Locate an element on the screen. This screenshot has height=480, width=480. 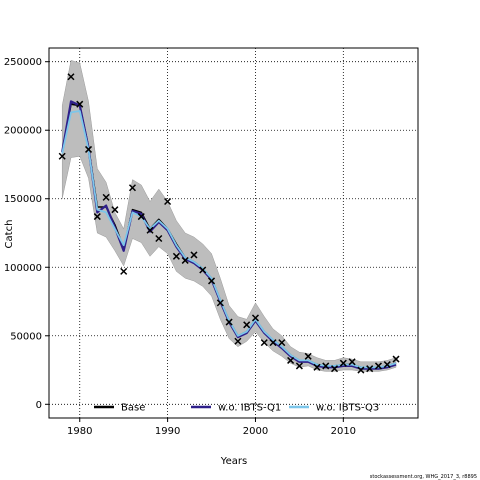
legend-label: w.o. IBTS-Q1 is located at coordinates (249, 408).